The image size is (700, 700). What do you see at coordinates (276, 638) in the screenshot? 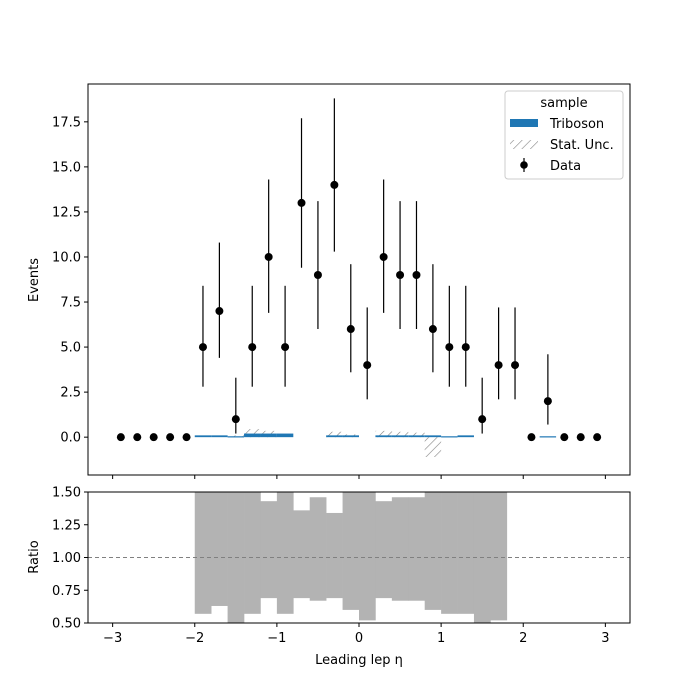
I see `x-tick-label: −1` at bounding box center [276, 638].